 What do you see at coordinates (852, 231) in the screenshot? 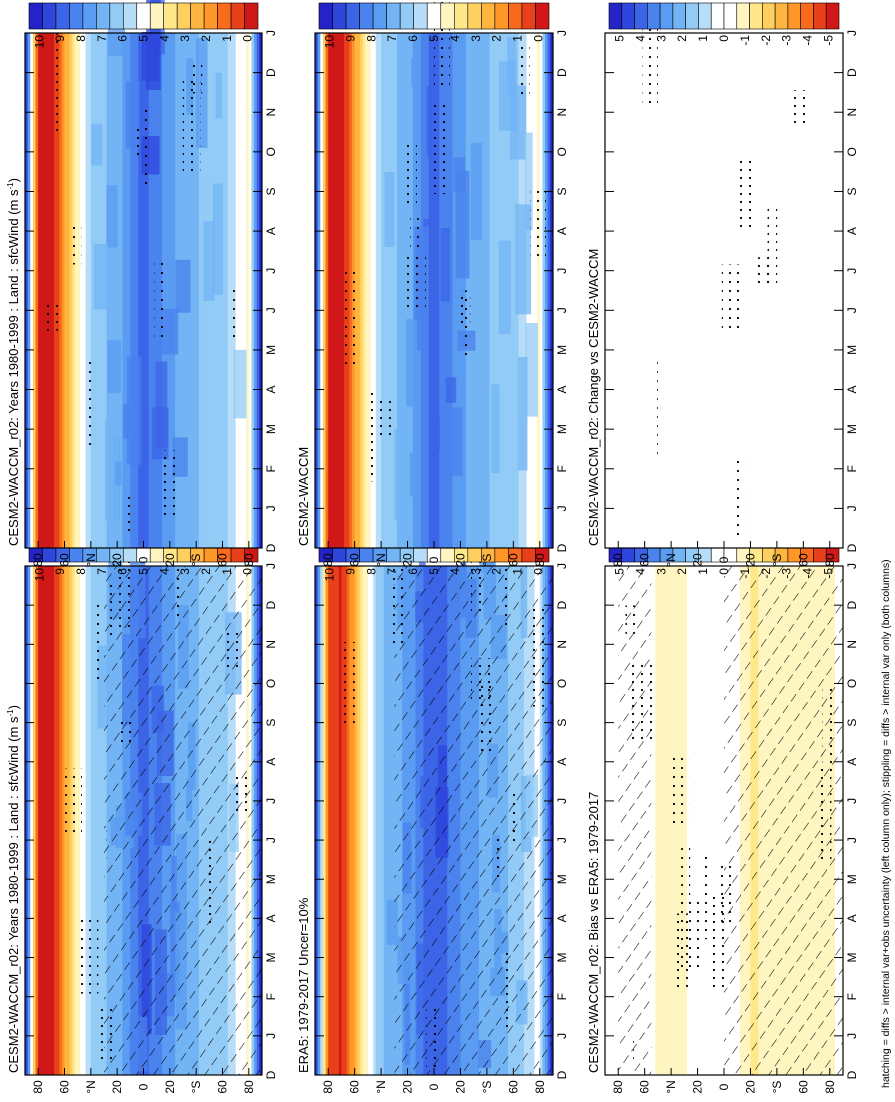
I see `month-label: A` at bounding box center [852, 231].